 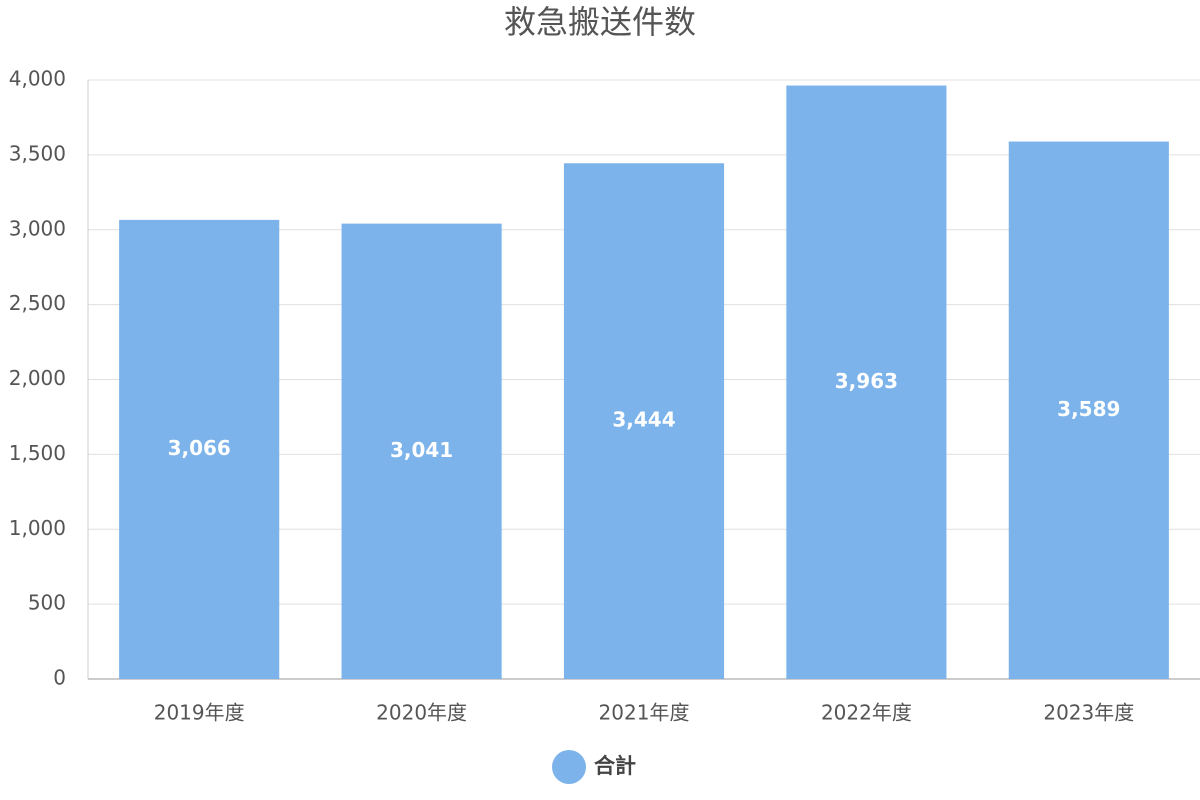 I want to click on y-tick-label: 0, so click(x=59, y=678).